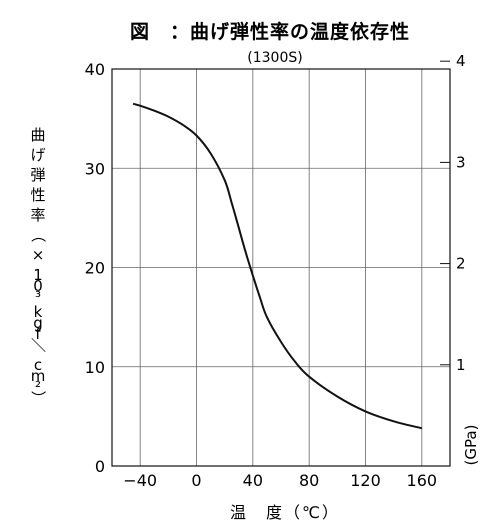 The height and width of the screenshot is (532, 500). Describe the element at coordinates (38, 312) in the screenshot. I see `y-axis-label-char: k` at that location.